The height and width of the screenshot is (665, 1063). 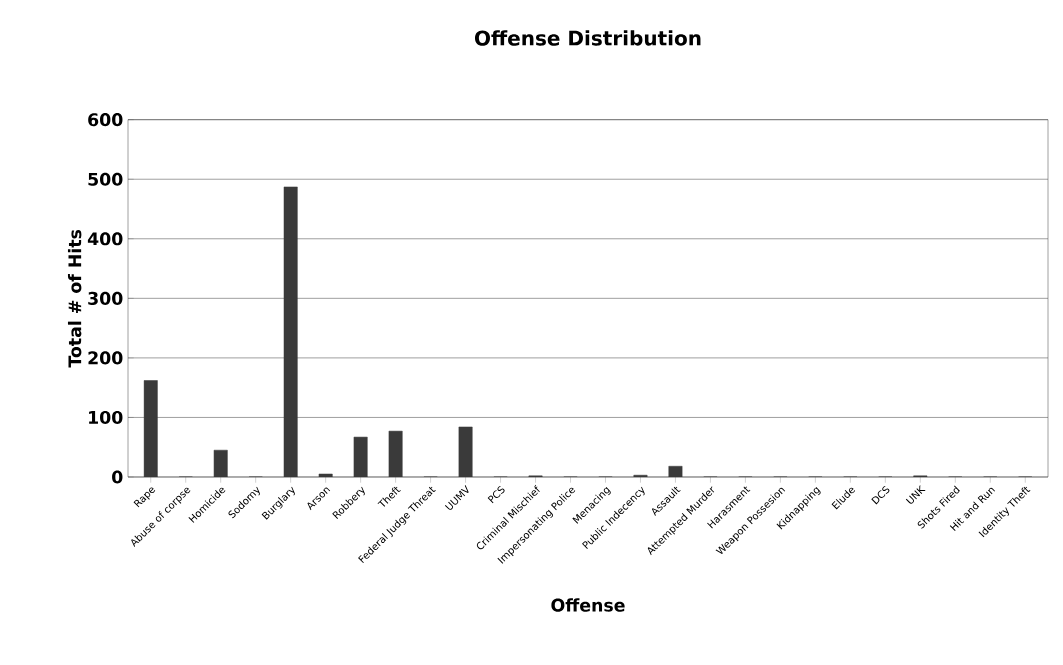 I want to click on y-axis-title: Total # of Hits, so click(x=74, y=298).